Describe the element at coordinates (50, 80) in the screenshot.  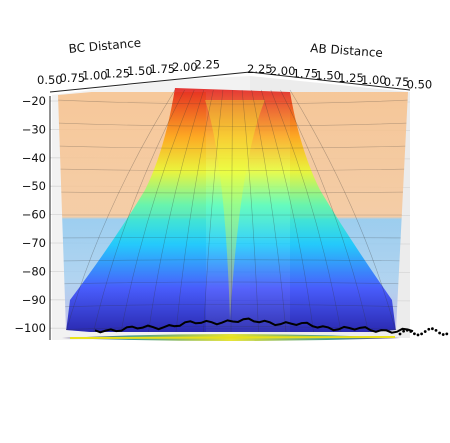
I see `x-tick-label: 0.50` at that location.